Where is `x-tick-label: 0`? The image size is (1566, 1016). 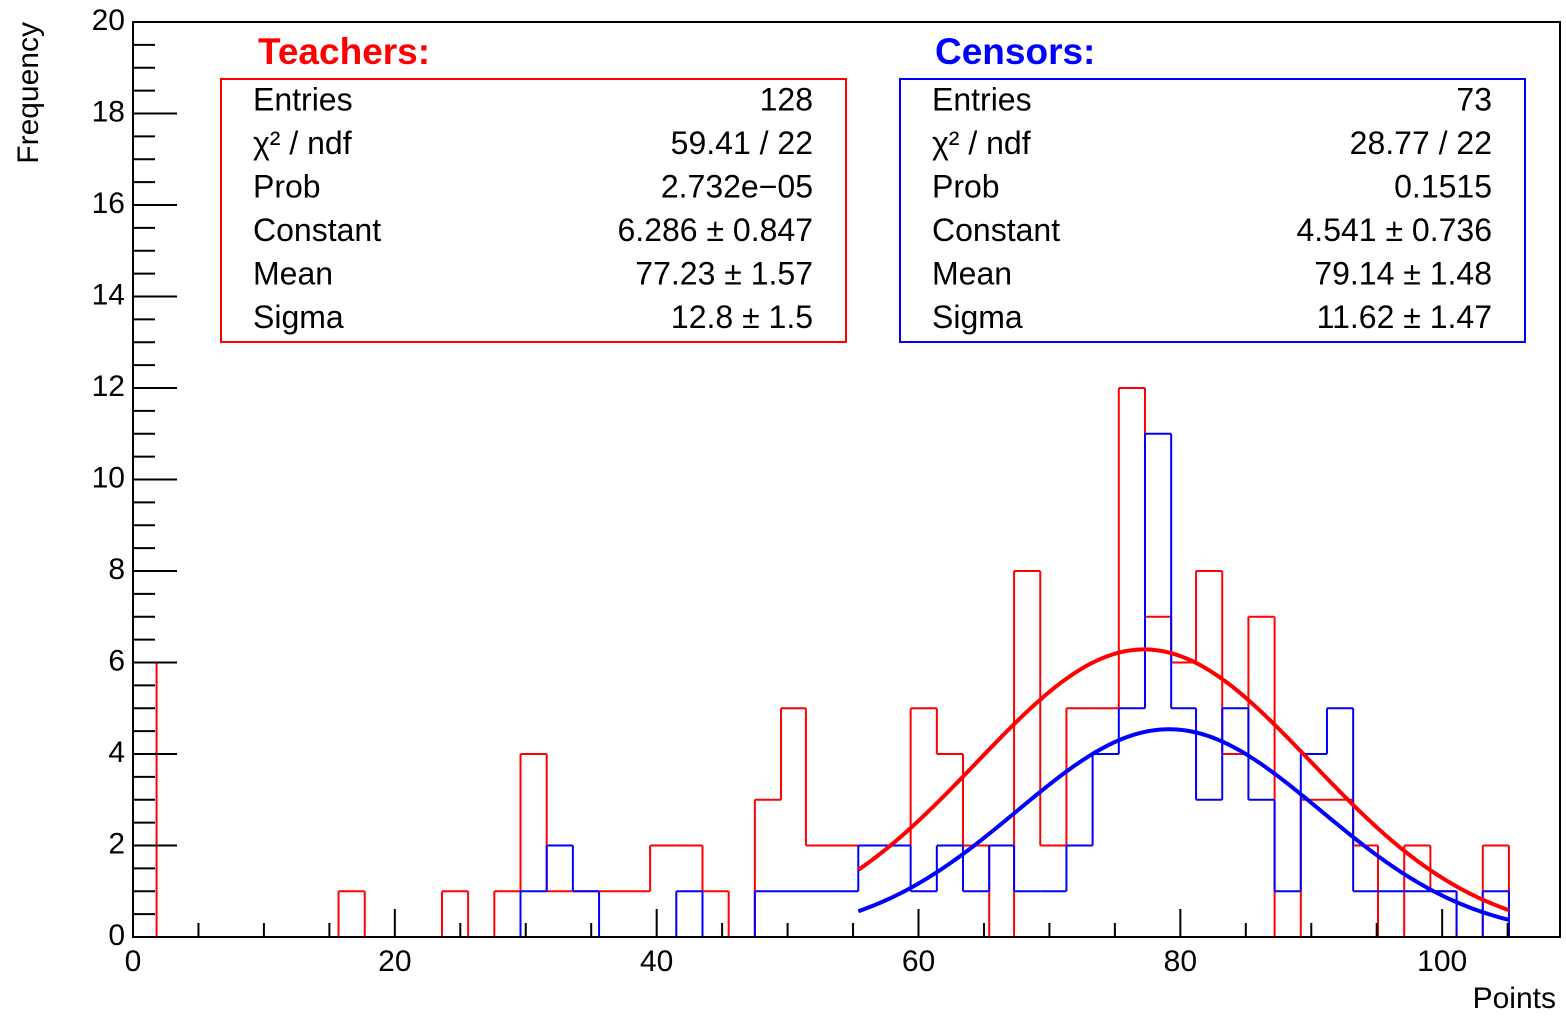 x-tick-label: 0 is located at coordinates (133, 961).